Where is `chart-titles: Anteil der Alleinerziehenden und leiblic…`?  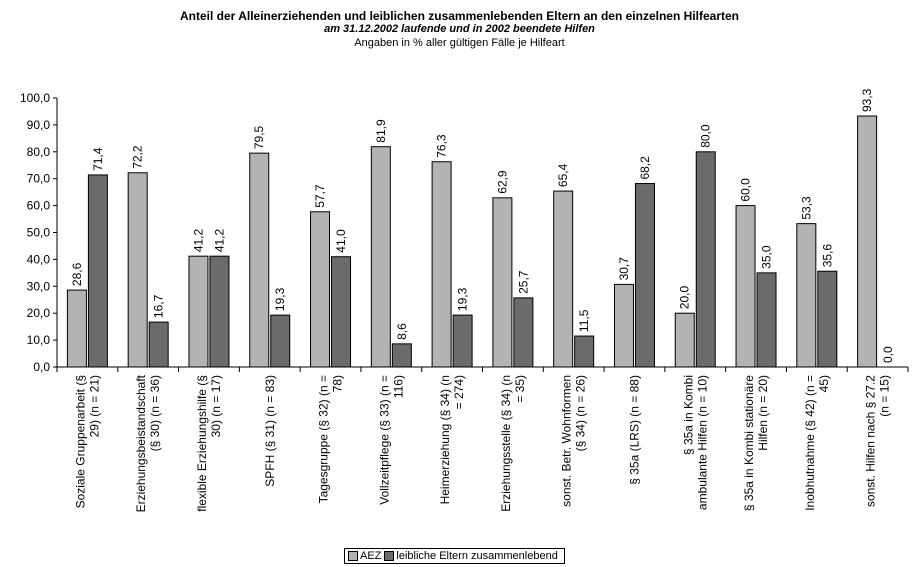 chart-titles: Anteil der Alleinerziehenden und leiblic… is located at coordinates (459, 29).